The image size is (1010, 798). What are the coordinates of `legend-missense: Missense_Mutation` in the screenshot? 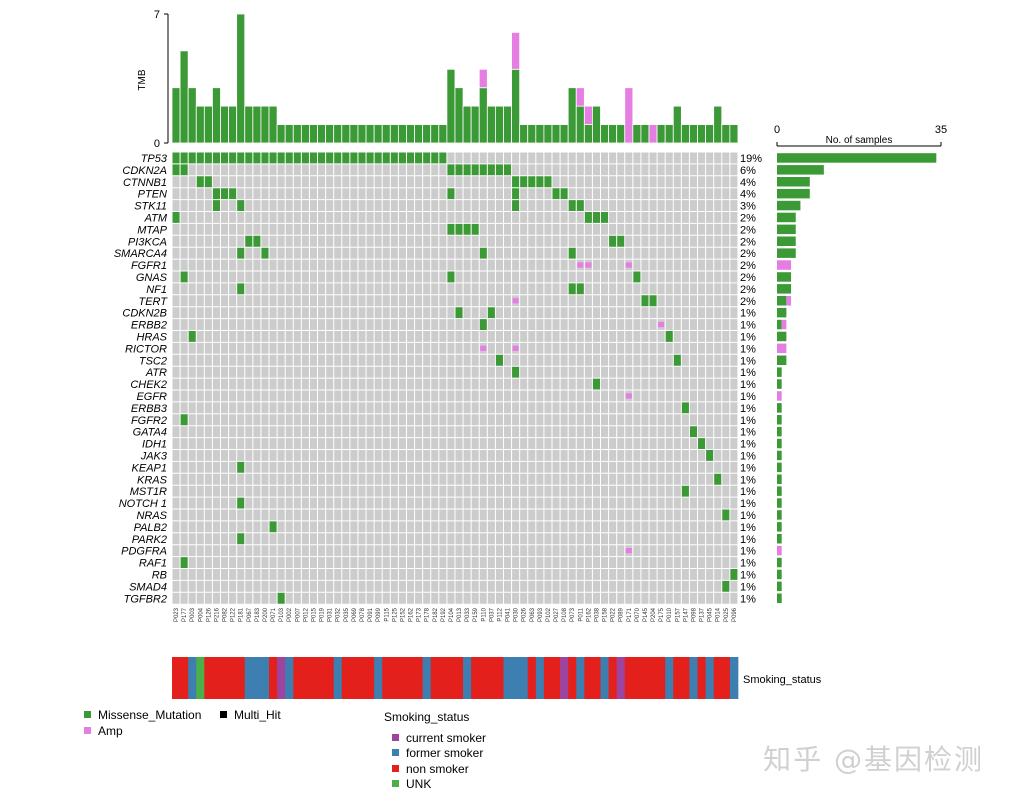 It's located at (142, 715).